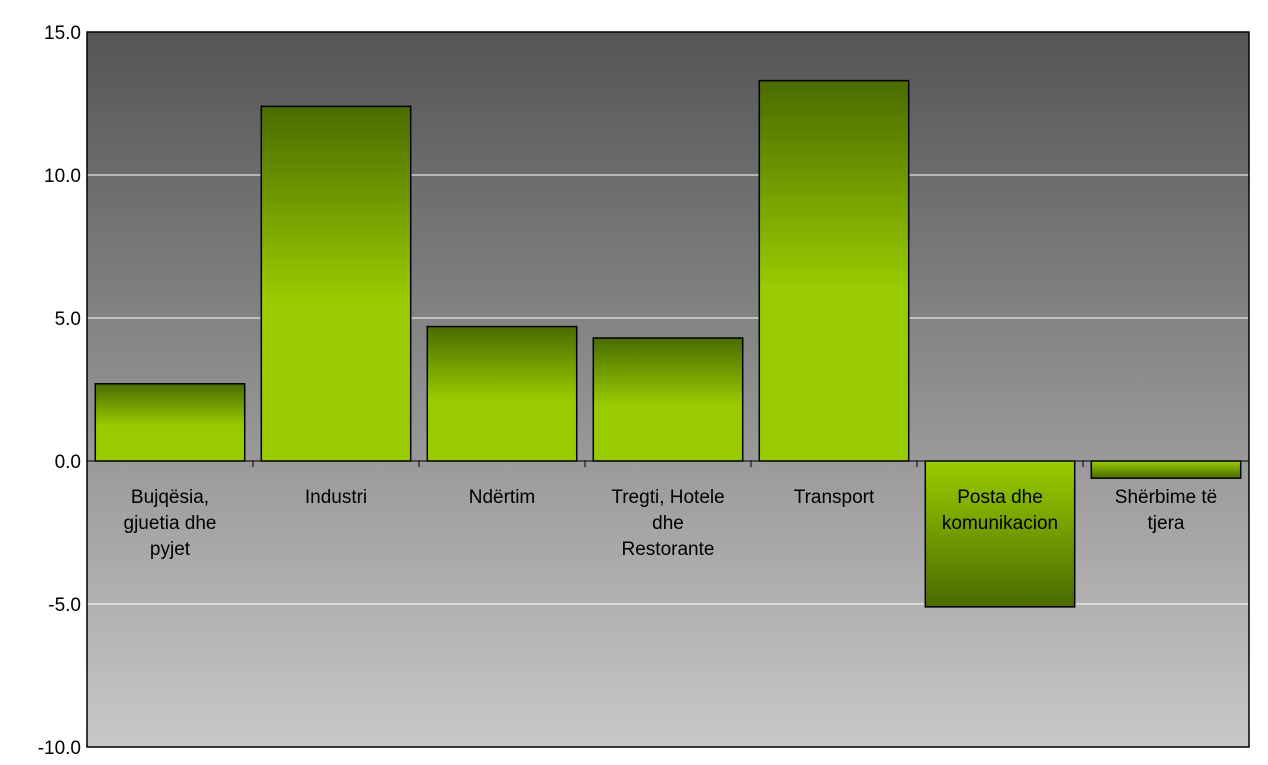  Describe the element at coordinates (68, 462) in the screenshot. I see `y-tick-label: 0.0` at that location.